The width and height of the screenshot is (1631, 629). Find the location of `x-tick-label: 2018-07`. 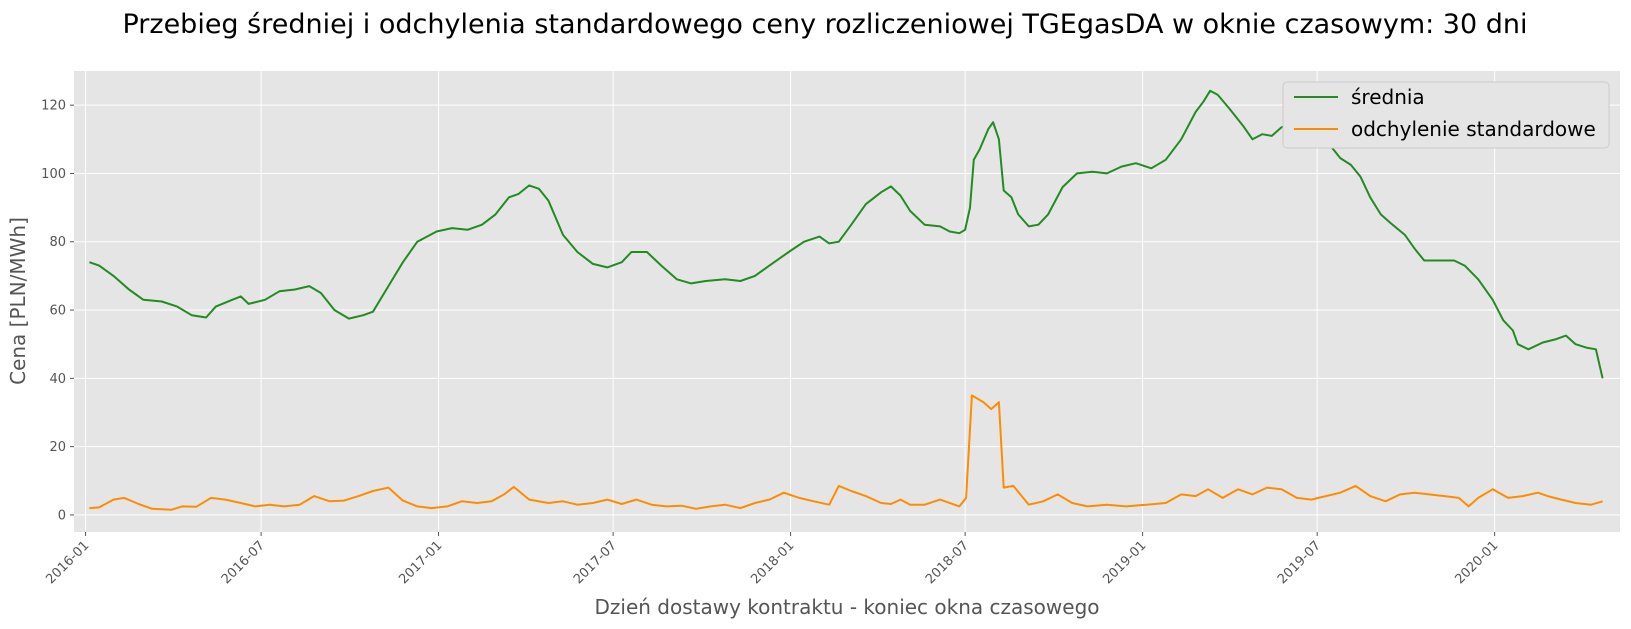

x-tick-label: 2018-07 is located at coordinates (947, 562).